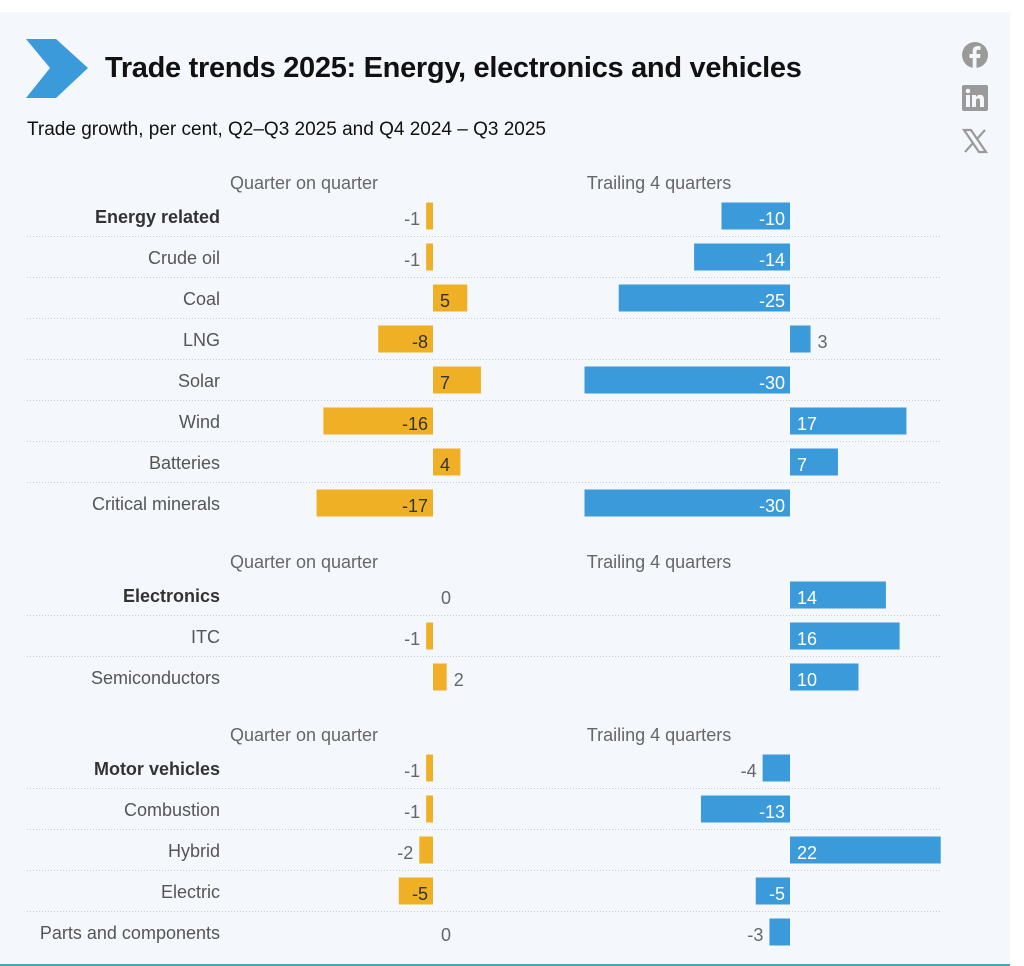 This screenshot has height=966, width=1024. I want to click on category-label: Parts and components, so click(130, 933).